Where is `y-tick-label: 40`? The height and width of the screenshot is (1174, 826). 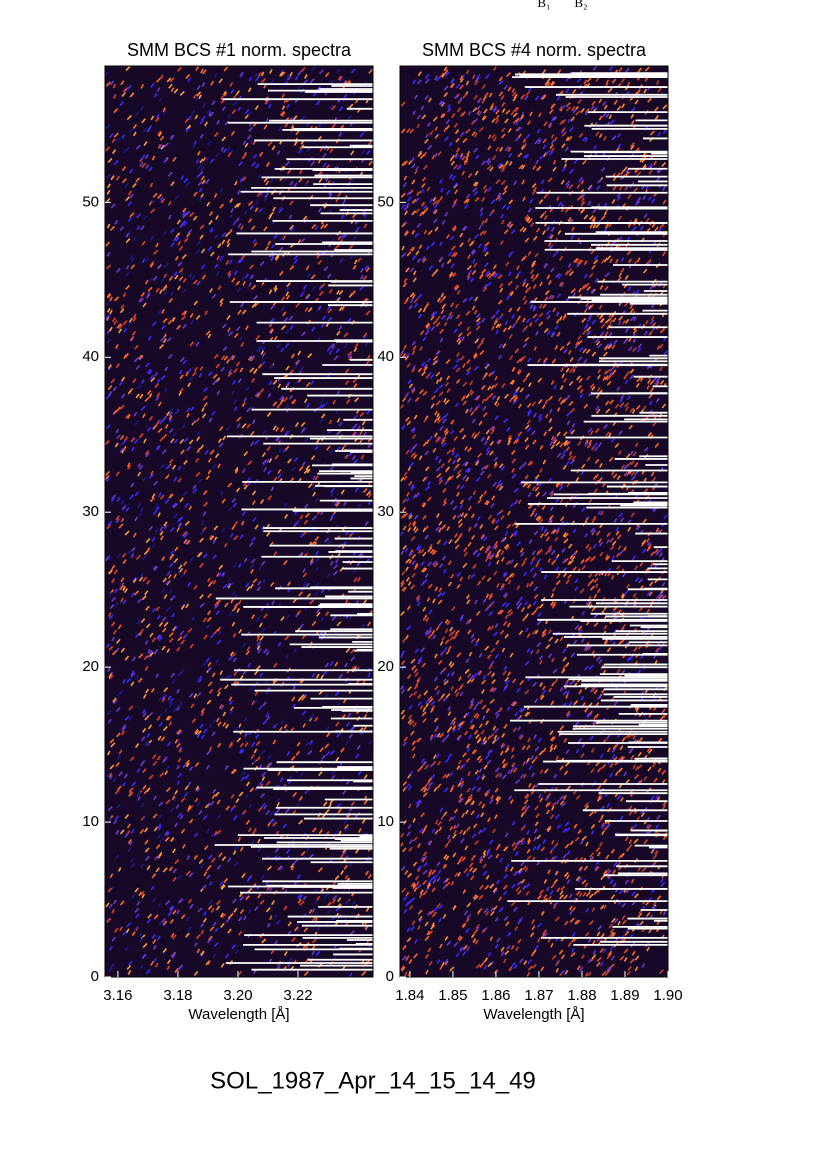
y-tick-label: 40 is located at coordinates (90, 356).